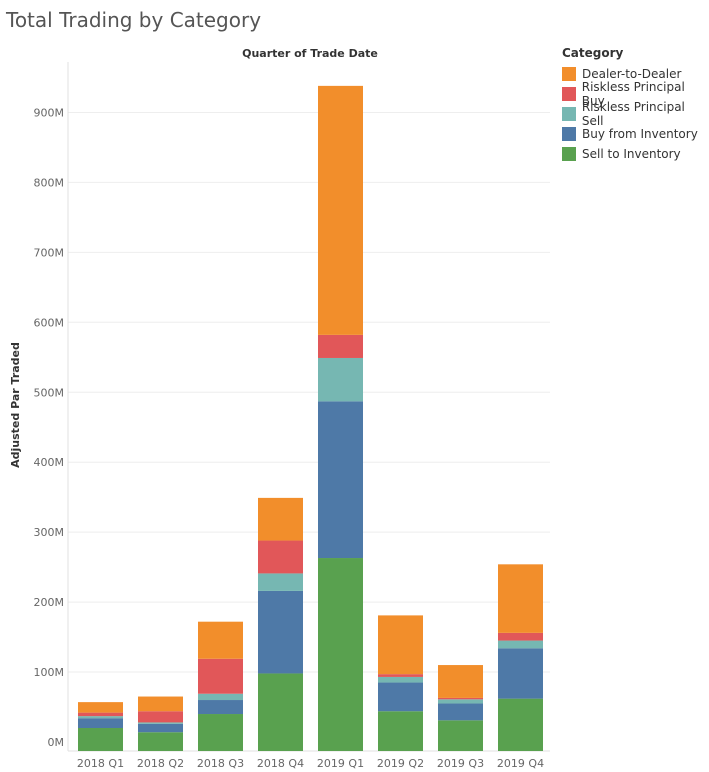 This screenshot has width=709, height=772. What do you see at coordinates (49, 462) in the screenshot?
I see `y-tick-label: 400M` at bounding box center [49, 462].